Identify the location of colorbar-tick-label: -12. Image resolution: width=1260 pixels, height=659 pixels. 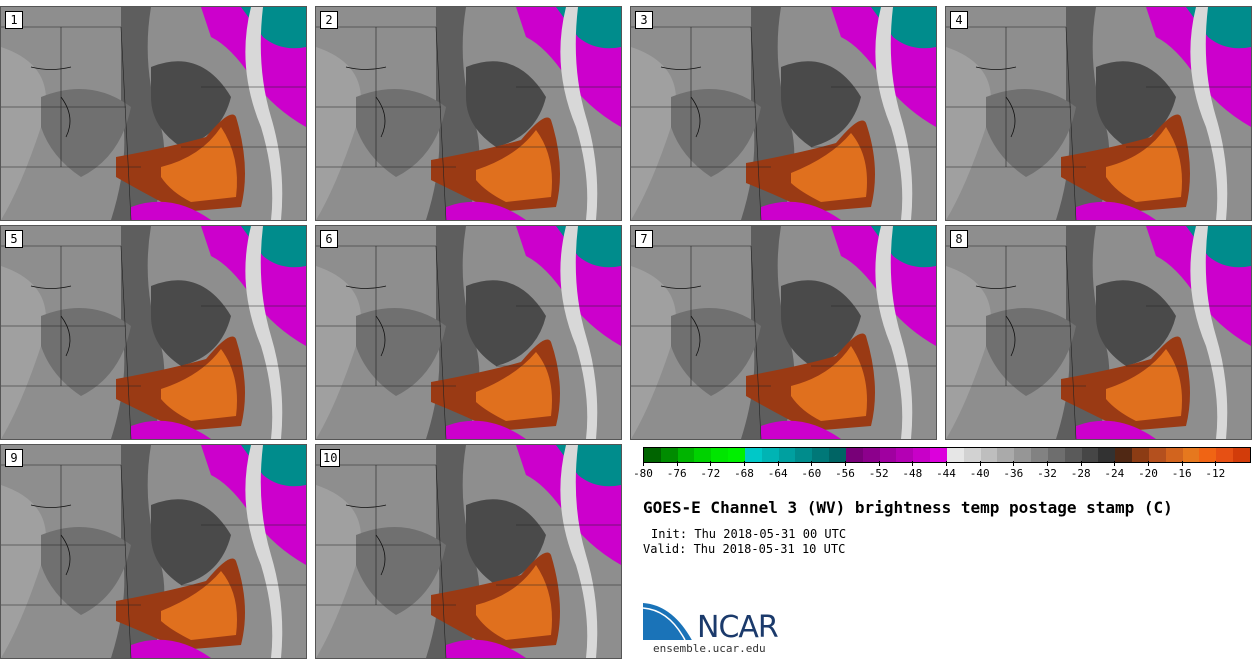
(1215, 473).